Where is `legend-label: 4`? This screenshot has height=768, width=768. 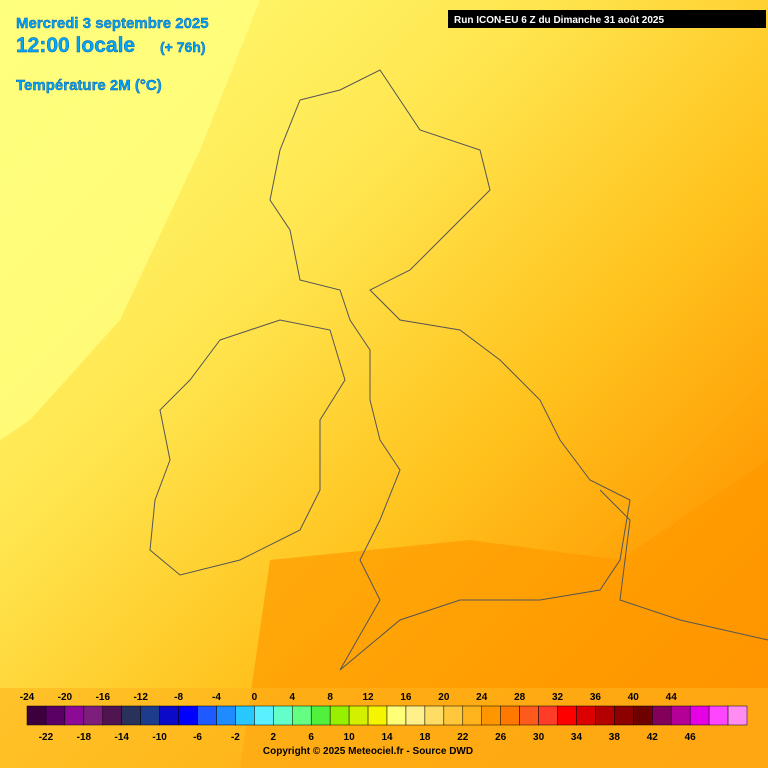
legend-label: 4 is located at coordinates (292, 697).